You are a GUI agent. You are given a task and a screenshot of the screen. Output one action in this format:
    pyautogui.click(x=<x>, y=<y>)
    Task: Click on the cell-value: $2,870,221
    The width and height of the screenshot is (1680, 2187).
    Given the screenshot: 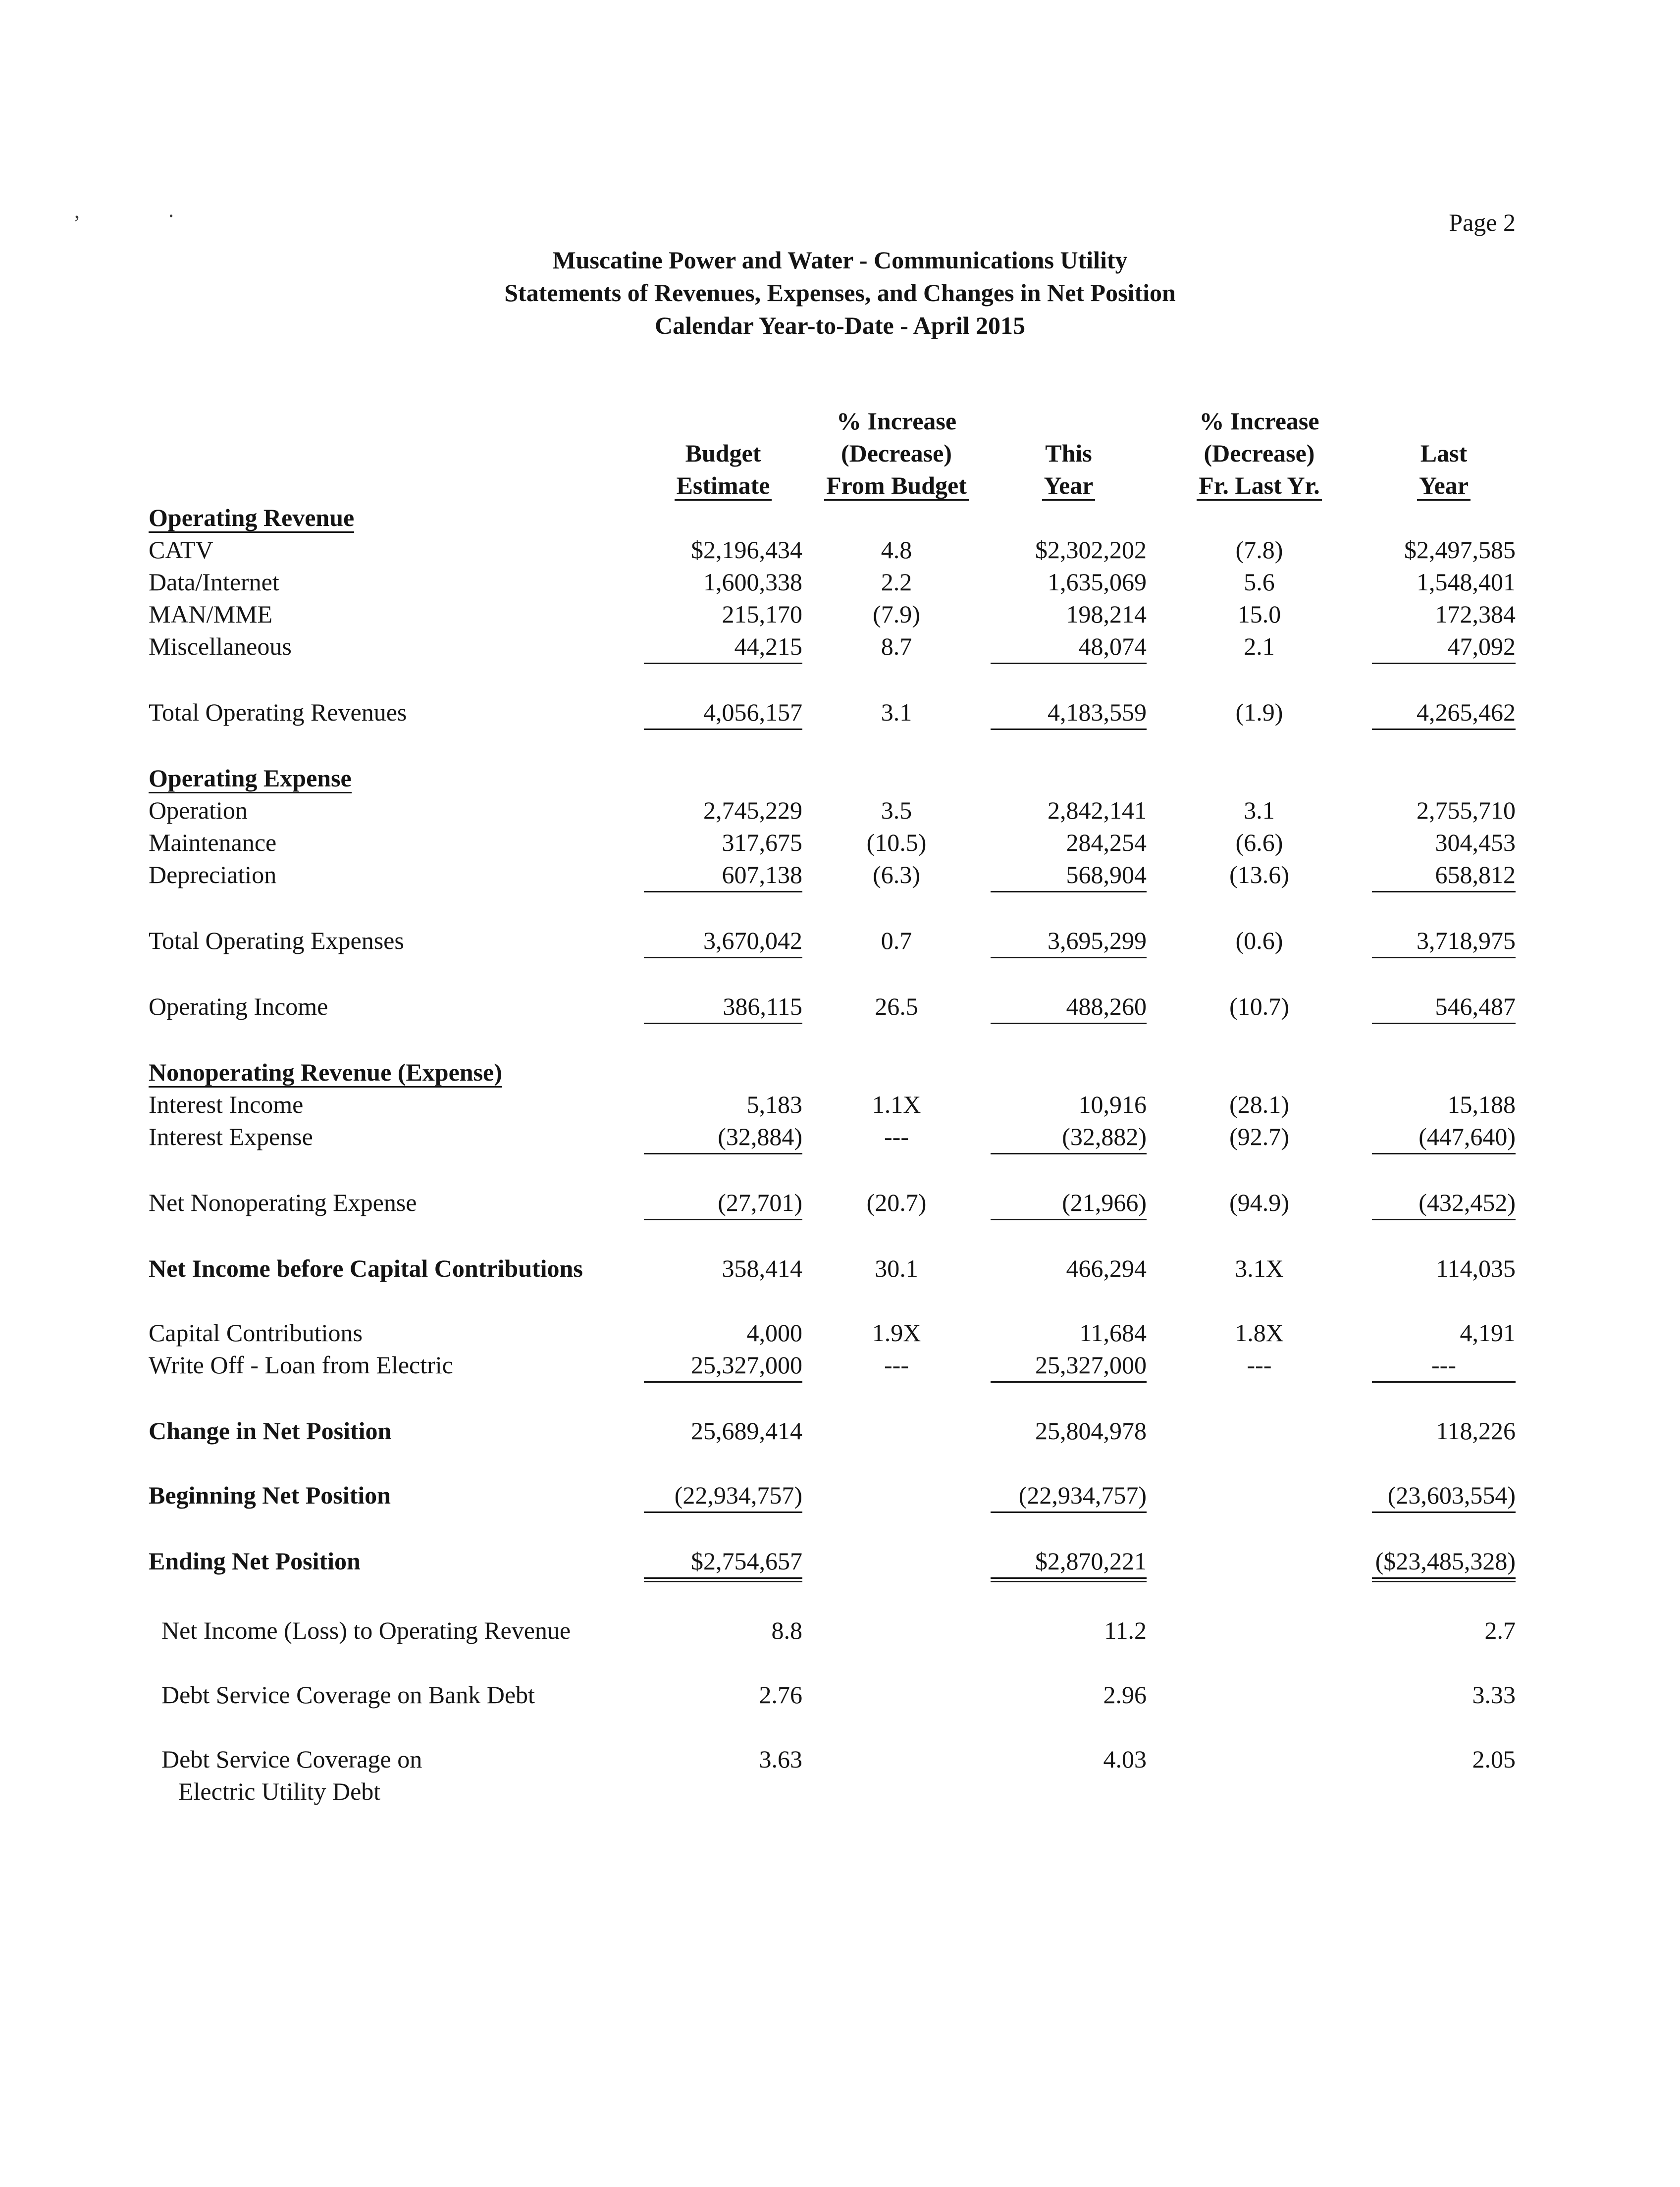 What is the action you would take?
    pyautogui.click(x=1091, y=1561)
    